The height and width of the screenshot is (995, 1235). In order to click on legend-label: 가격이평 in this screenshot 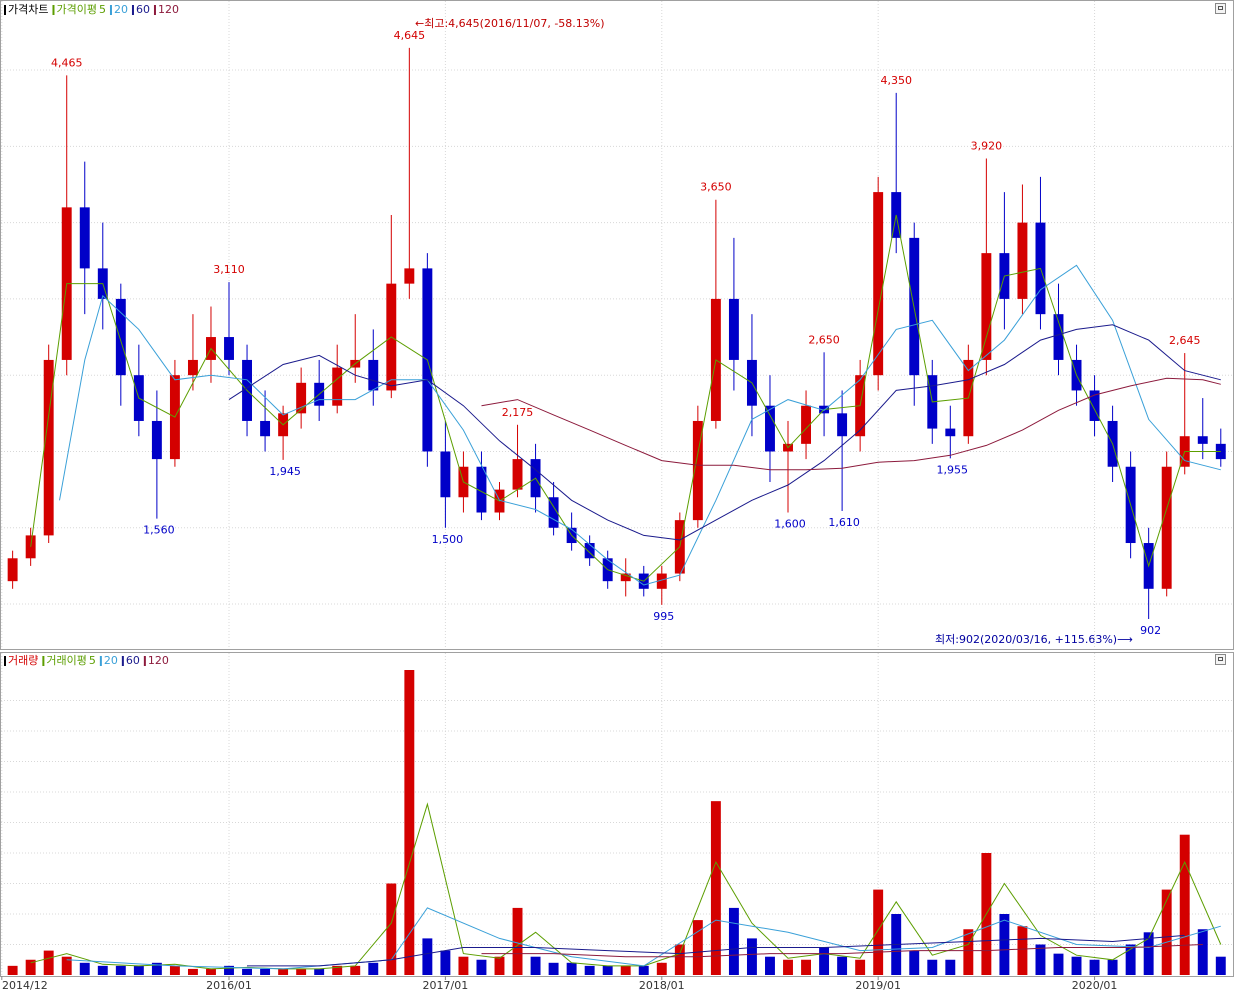, I will do `click(76, 9)`.